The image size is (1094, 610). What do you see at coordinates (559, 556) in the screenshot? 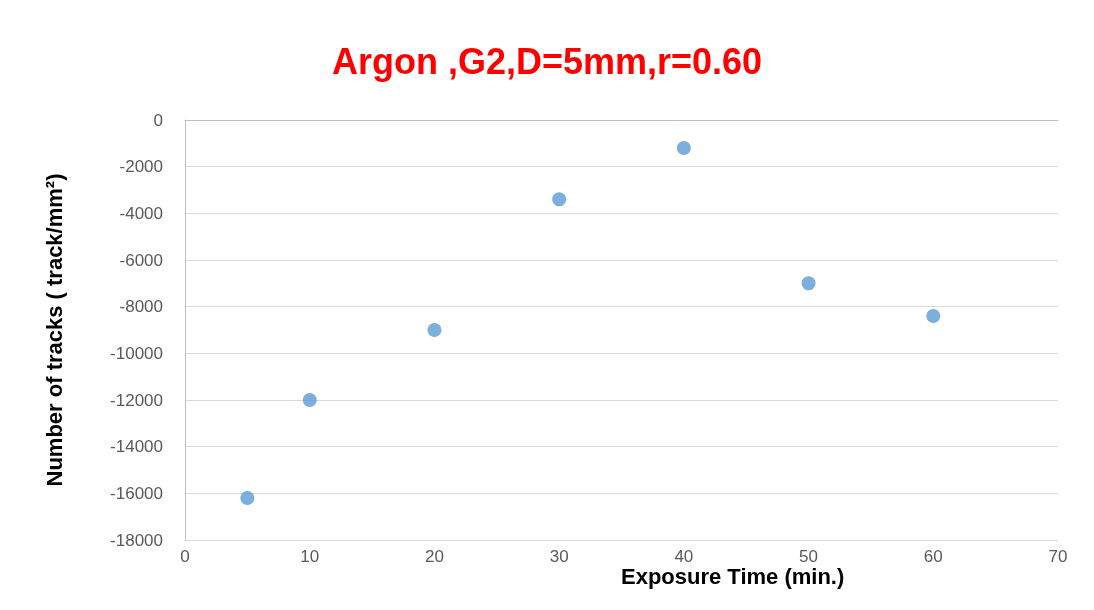
I see `x-tick-label: 30` at bounding box center [559, 556].